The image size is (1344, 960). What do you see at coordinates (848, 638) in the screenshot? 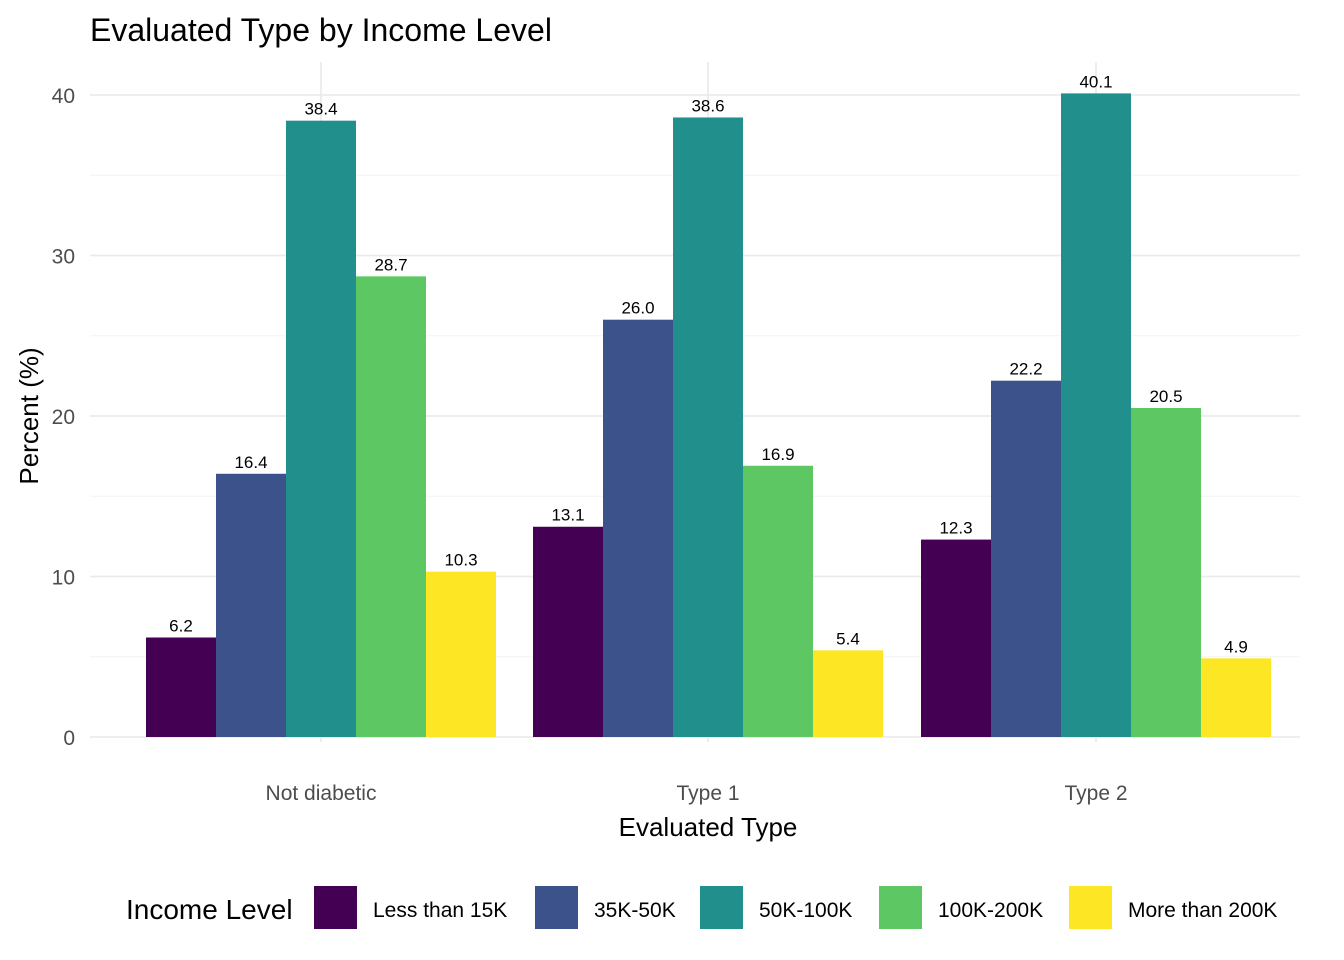
I see `bar-value-label: 5.4` at bounding box center [848, 638].